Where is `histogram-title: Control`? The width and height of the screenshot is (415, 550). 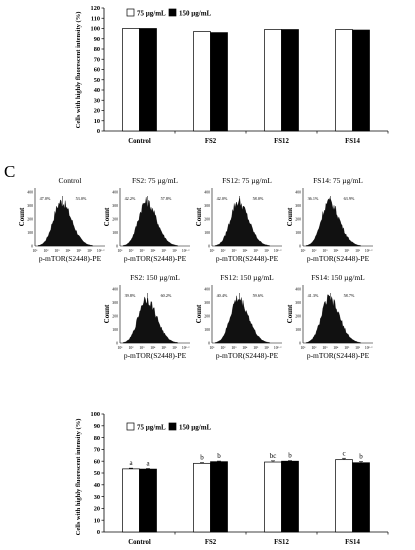
histogram-title: Control is located at coordinates (70, 180).